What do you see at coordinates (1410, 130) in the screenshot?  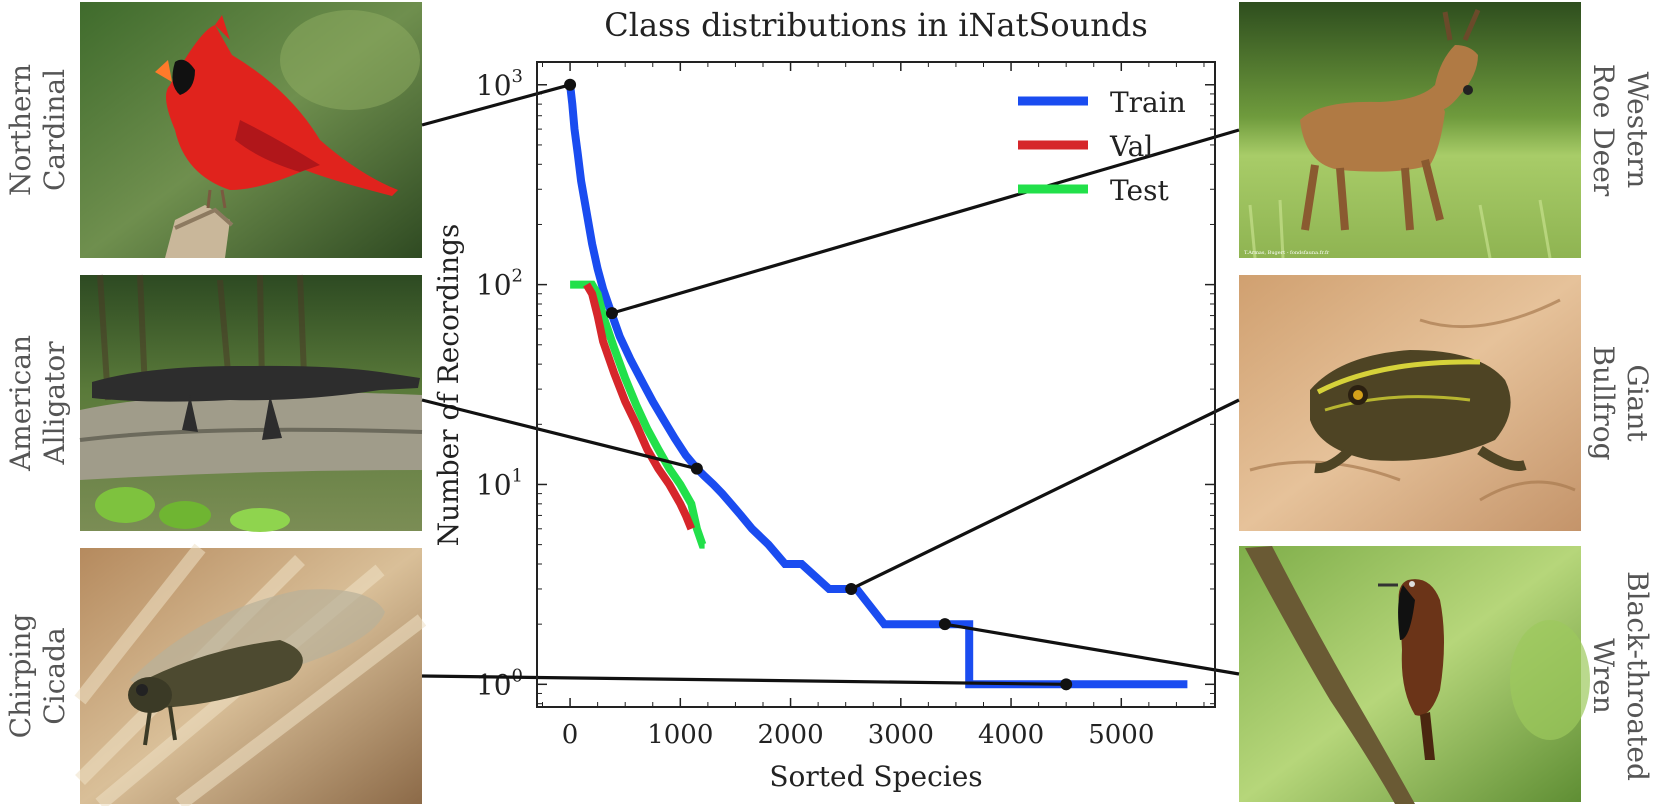 I see `deer-photo: T.Armas, Bugert - fondsfauna.fr.fr` at bounding box center [1410, 130].